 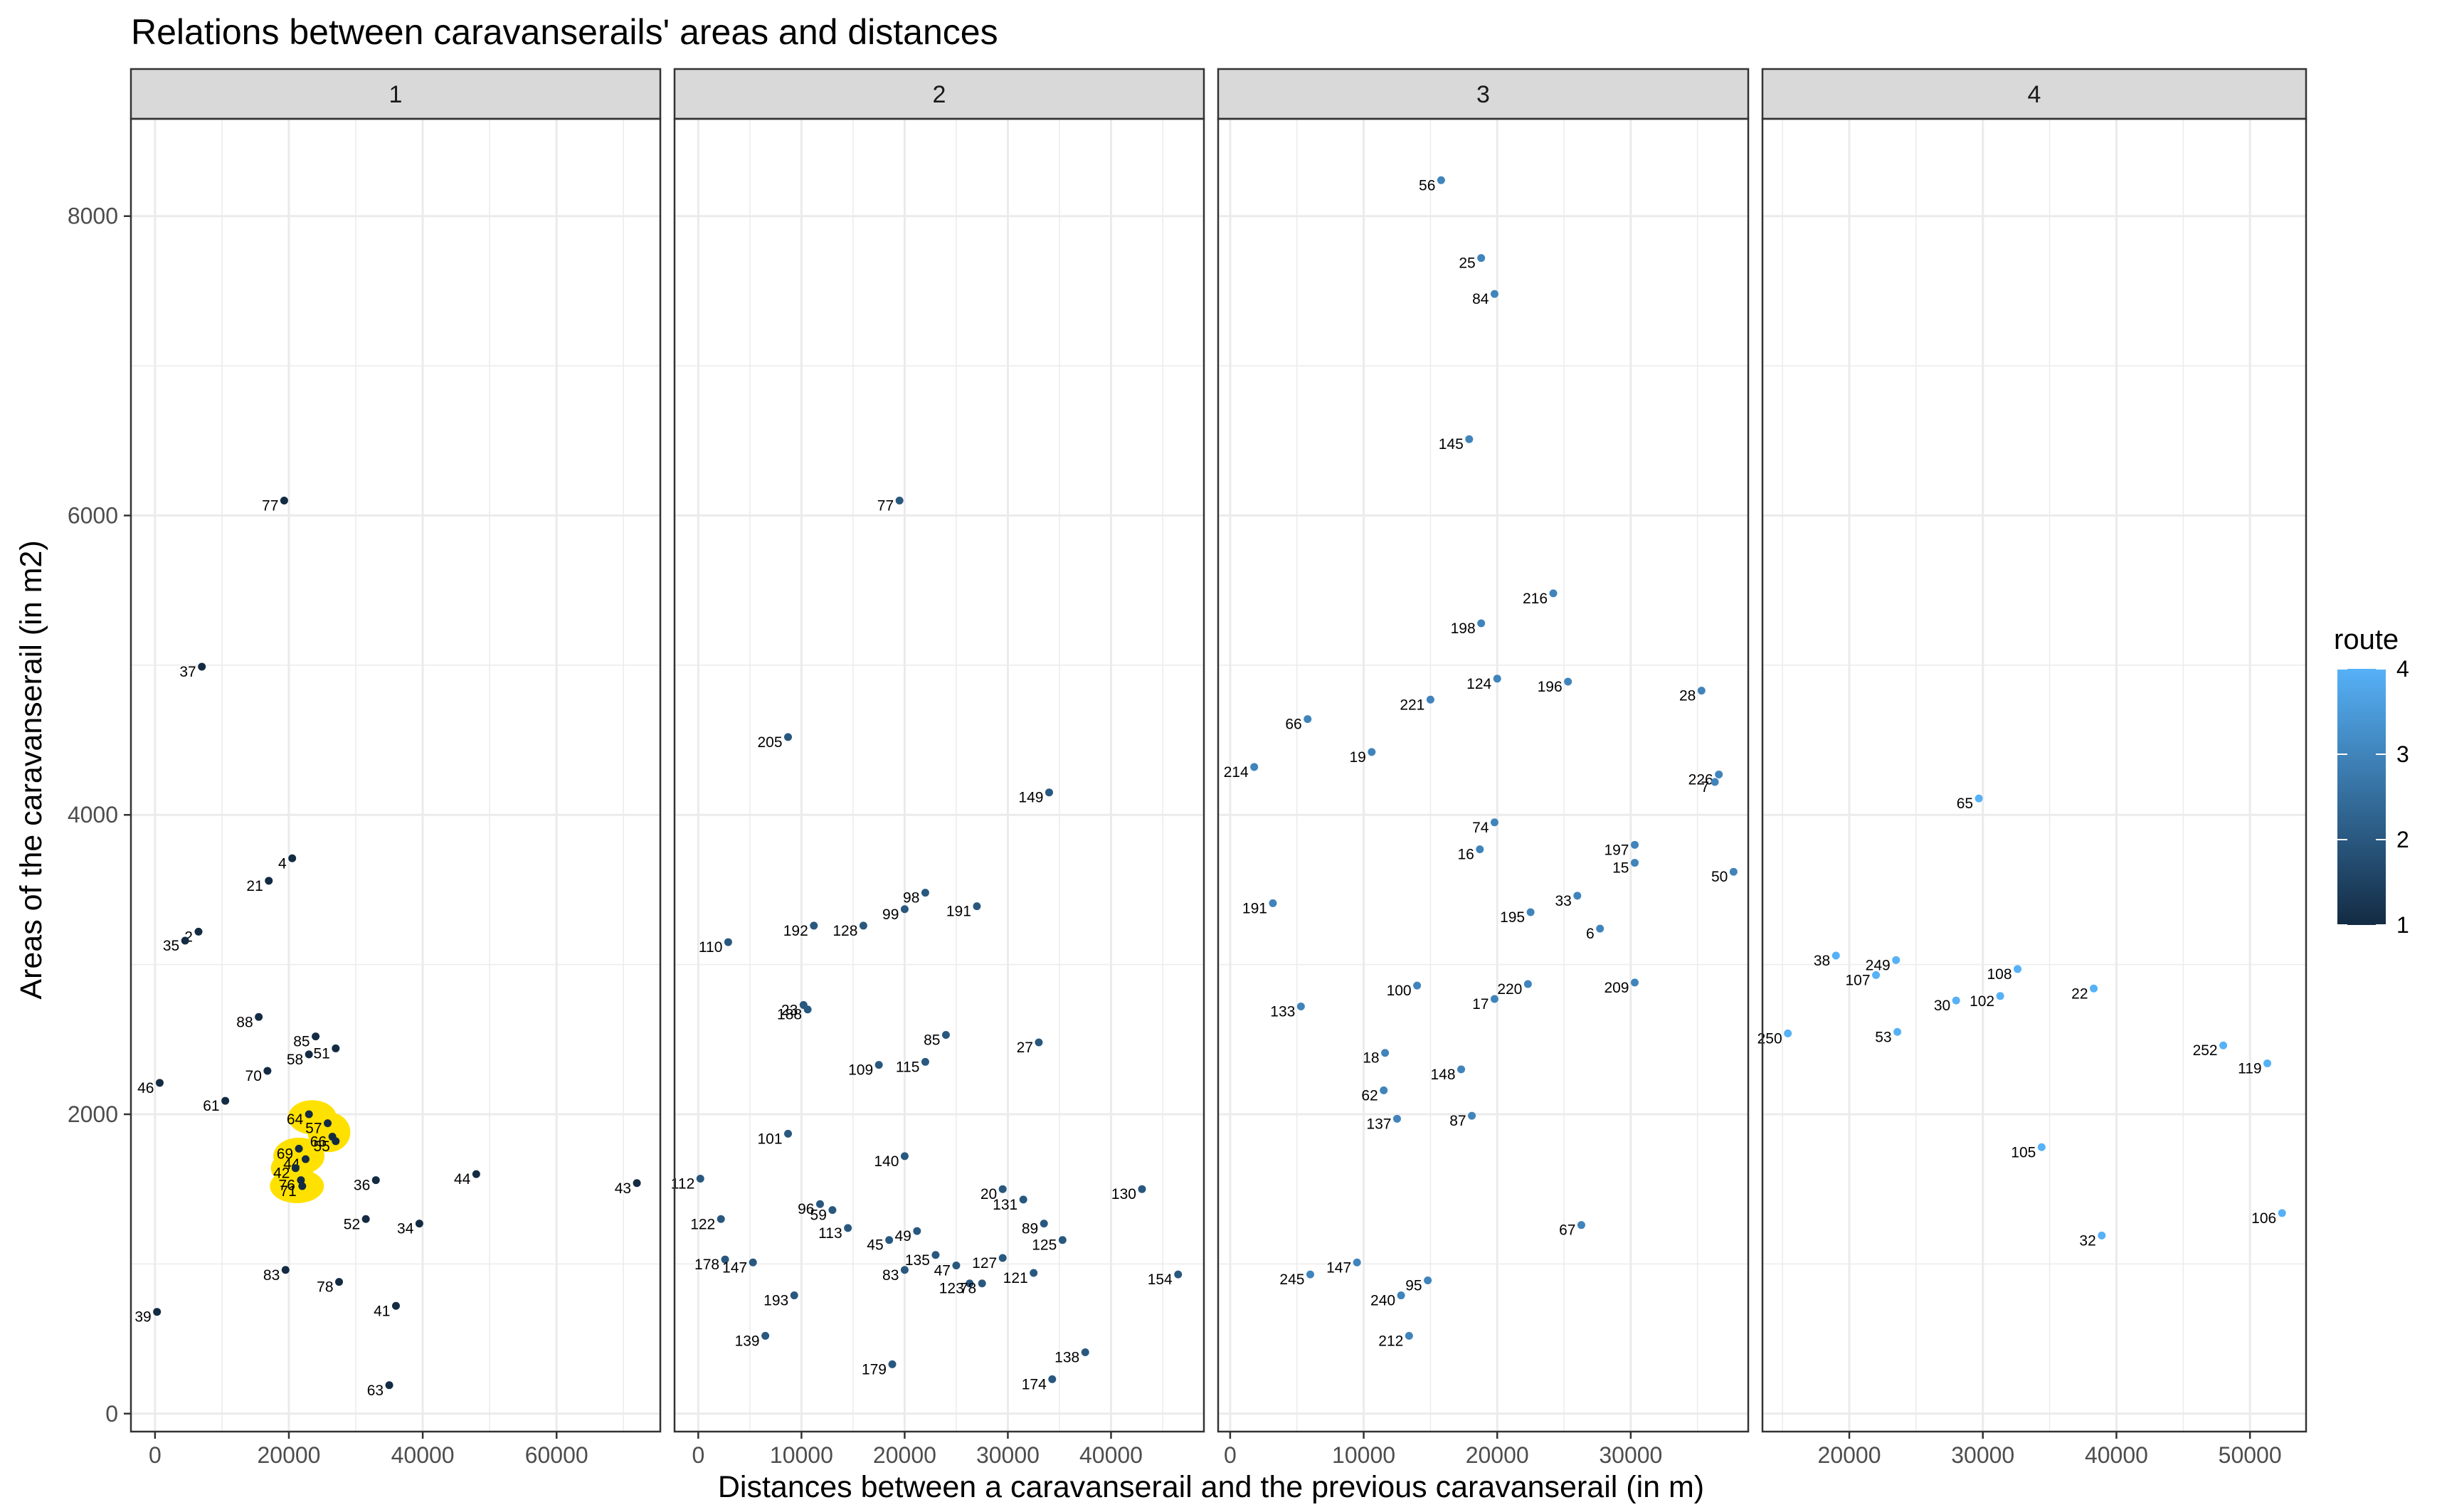 What do you see at coordinates (281, 1173) in the screenshot?
I see `point-label: 42` at bounding box center [281, 1173].